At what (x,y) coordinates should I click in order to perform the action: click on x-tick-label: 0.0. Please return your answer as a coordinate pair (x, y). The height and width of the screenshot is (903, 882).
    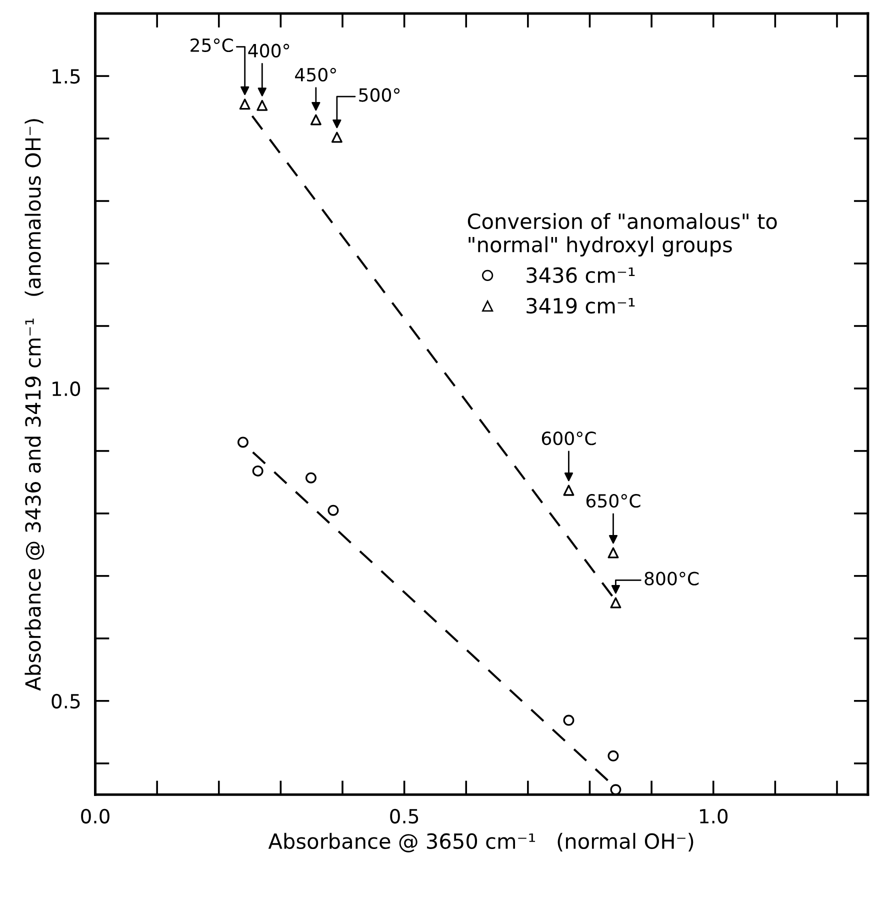
    Looking at the image, I should click on (95, 816).